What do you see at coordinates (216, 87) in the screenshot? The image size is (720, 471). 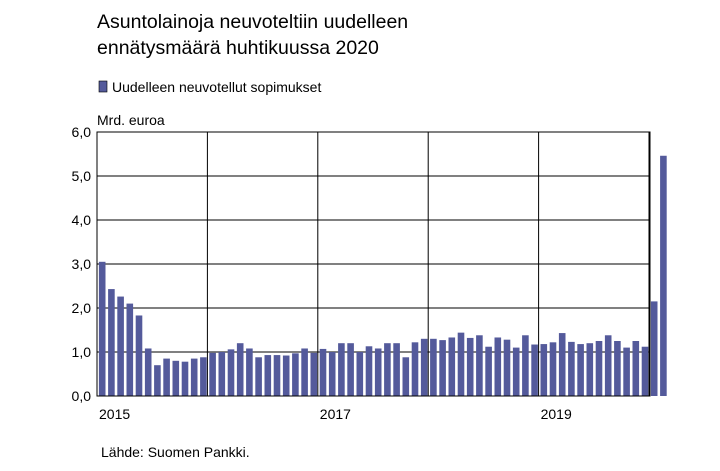 I see `legend-label: Uudelleen neuvotellut sopimukset` at bounding box center [216, 87].